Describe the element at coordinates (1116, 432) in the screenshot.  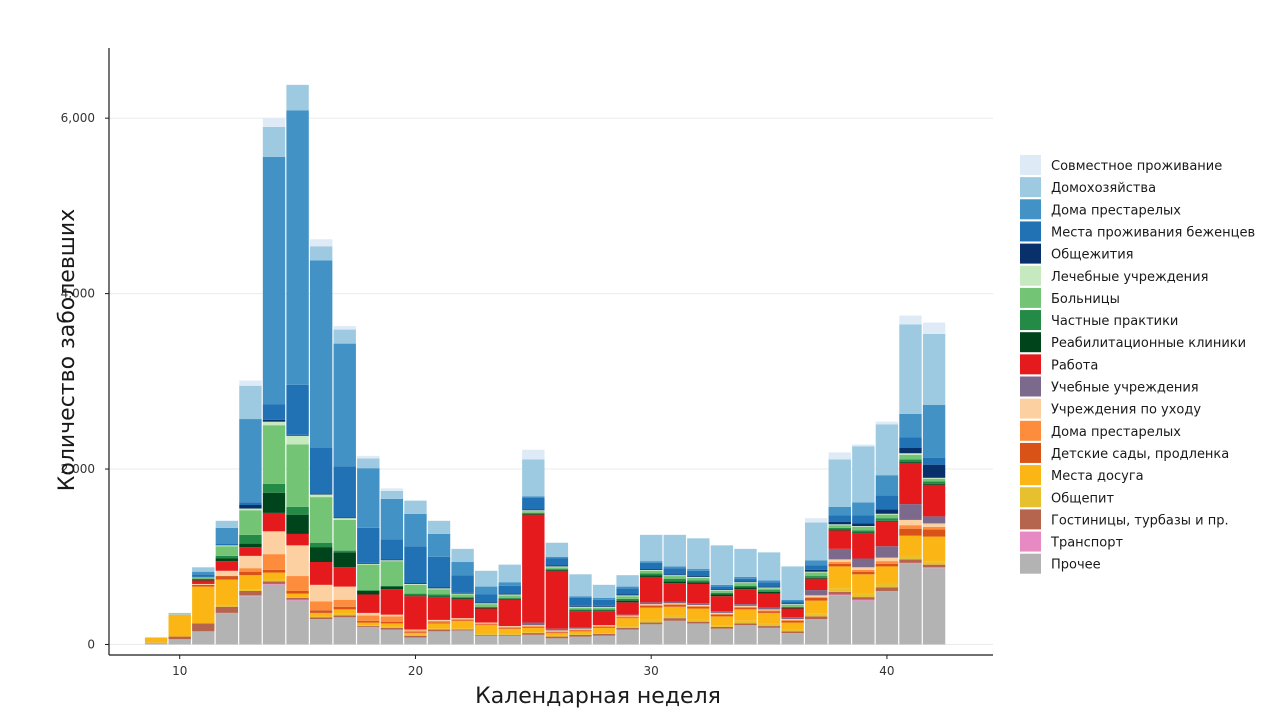
I see `legend-label: Дома престарелых` at that location.